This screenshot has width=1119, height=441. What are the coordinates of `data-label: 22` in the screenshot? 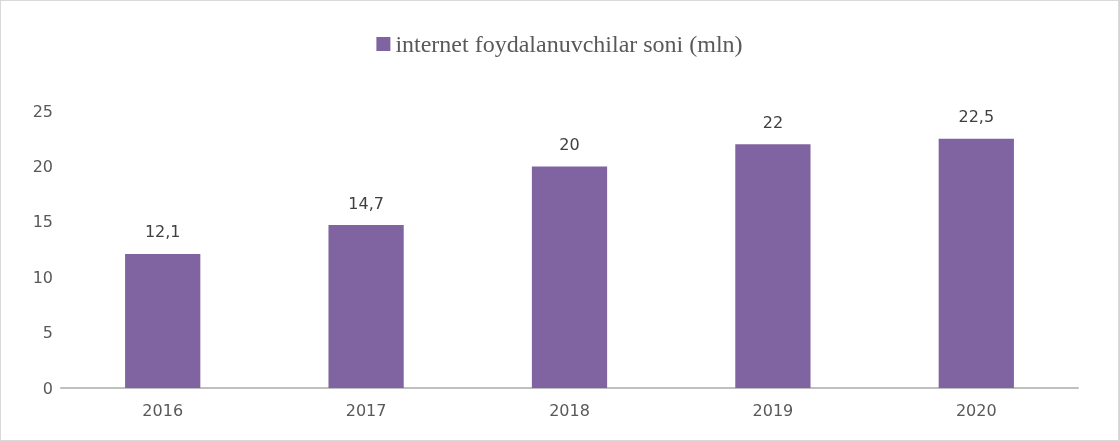 It's located at (773, 122).